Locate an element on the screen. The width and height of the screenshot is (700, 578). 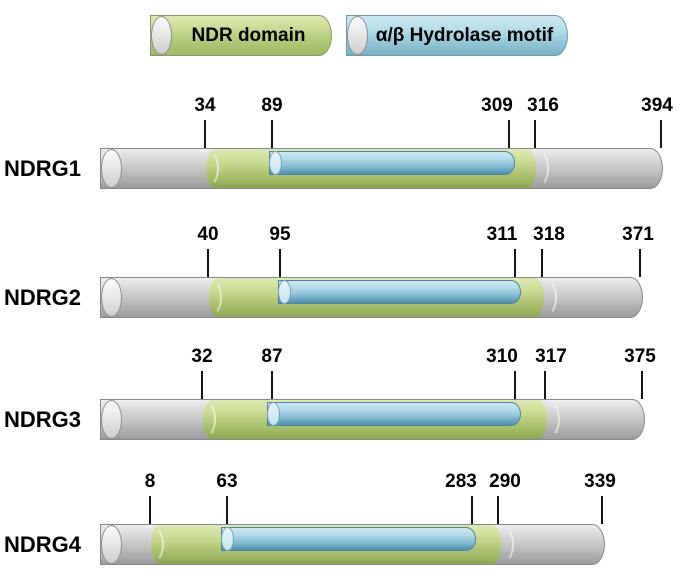
protein-name-label: NDRG2 is located at coordinates (43, 297).